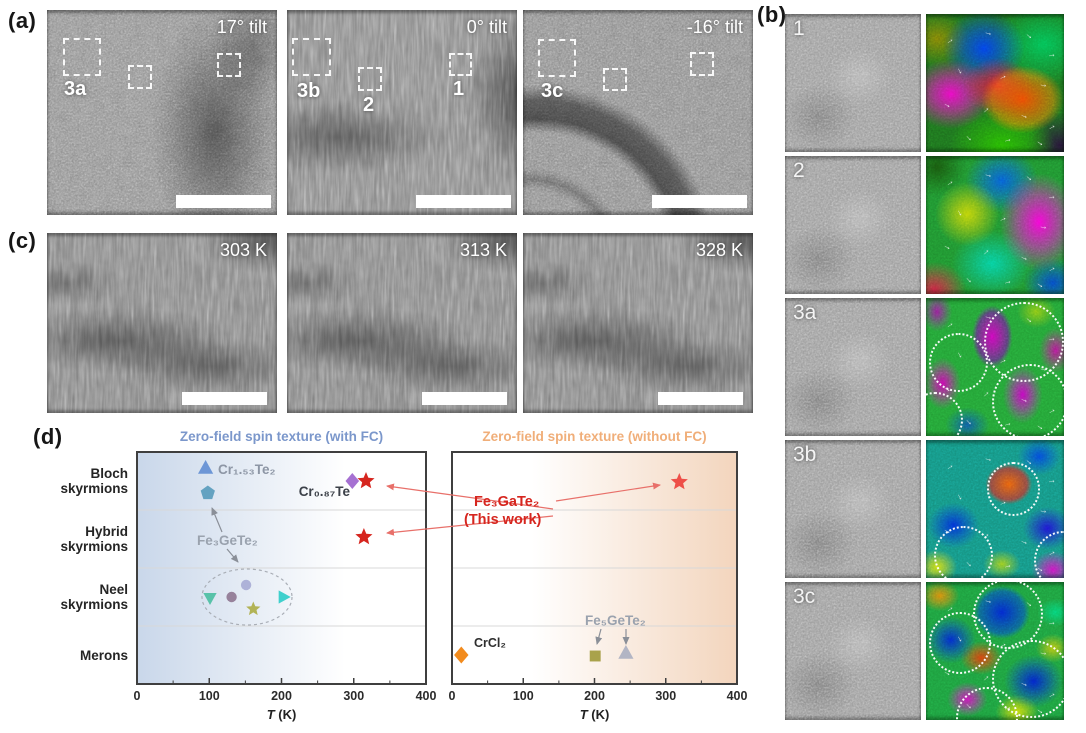 Image resolution: width=1086 pixels, height=733 pixels. Describe the element at coordinates (503, 520) in the screenshot. I see `svg-text: (This work)` at that location.